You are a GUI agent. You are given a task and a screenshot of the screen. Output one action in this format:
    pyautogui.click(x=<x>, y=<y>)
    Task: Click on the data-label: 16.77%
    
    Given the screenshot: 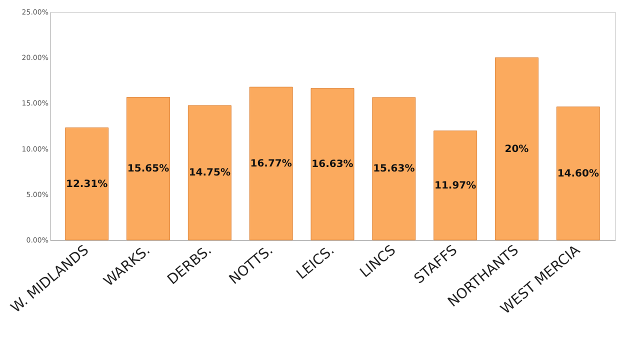 What is the action you would take?
    pyautogui.click(x=271, y=164)
    